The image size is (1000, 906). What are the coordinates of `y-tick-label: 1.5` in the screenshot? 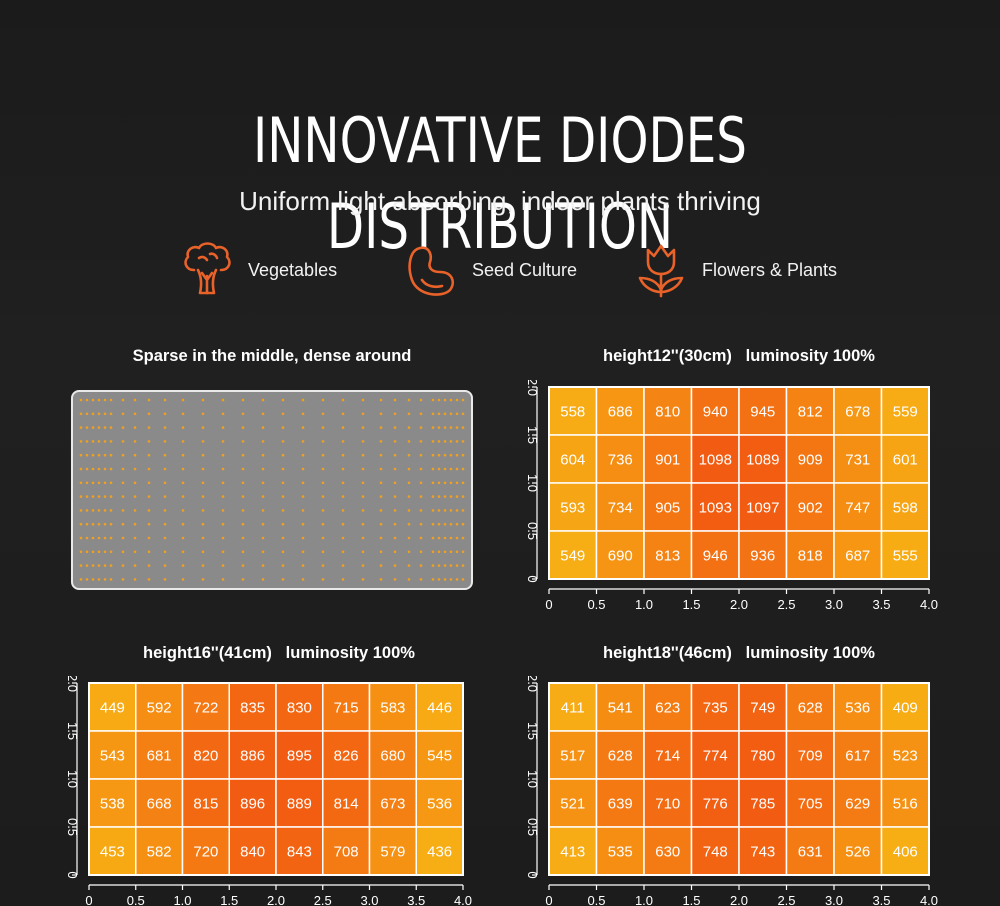 It's located at (532, 731).